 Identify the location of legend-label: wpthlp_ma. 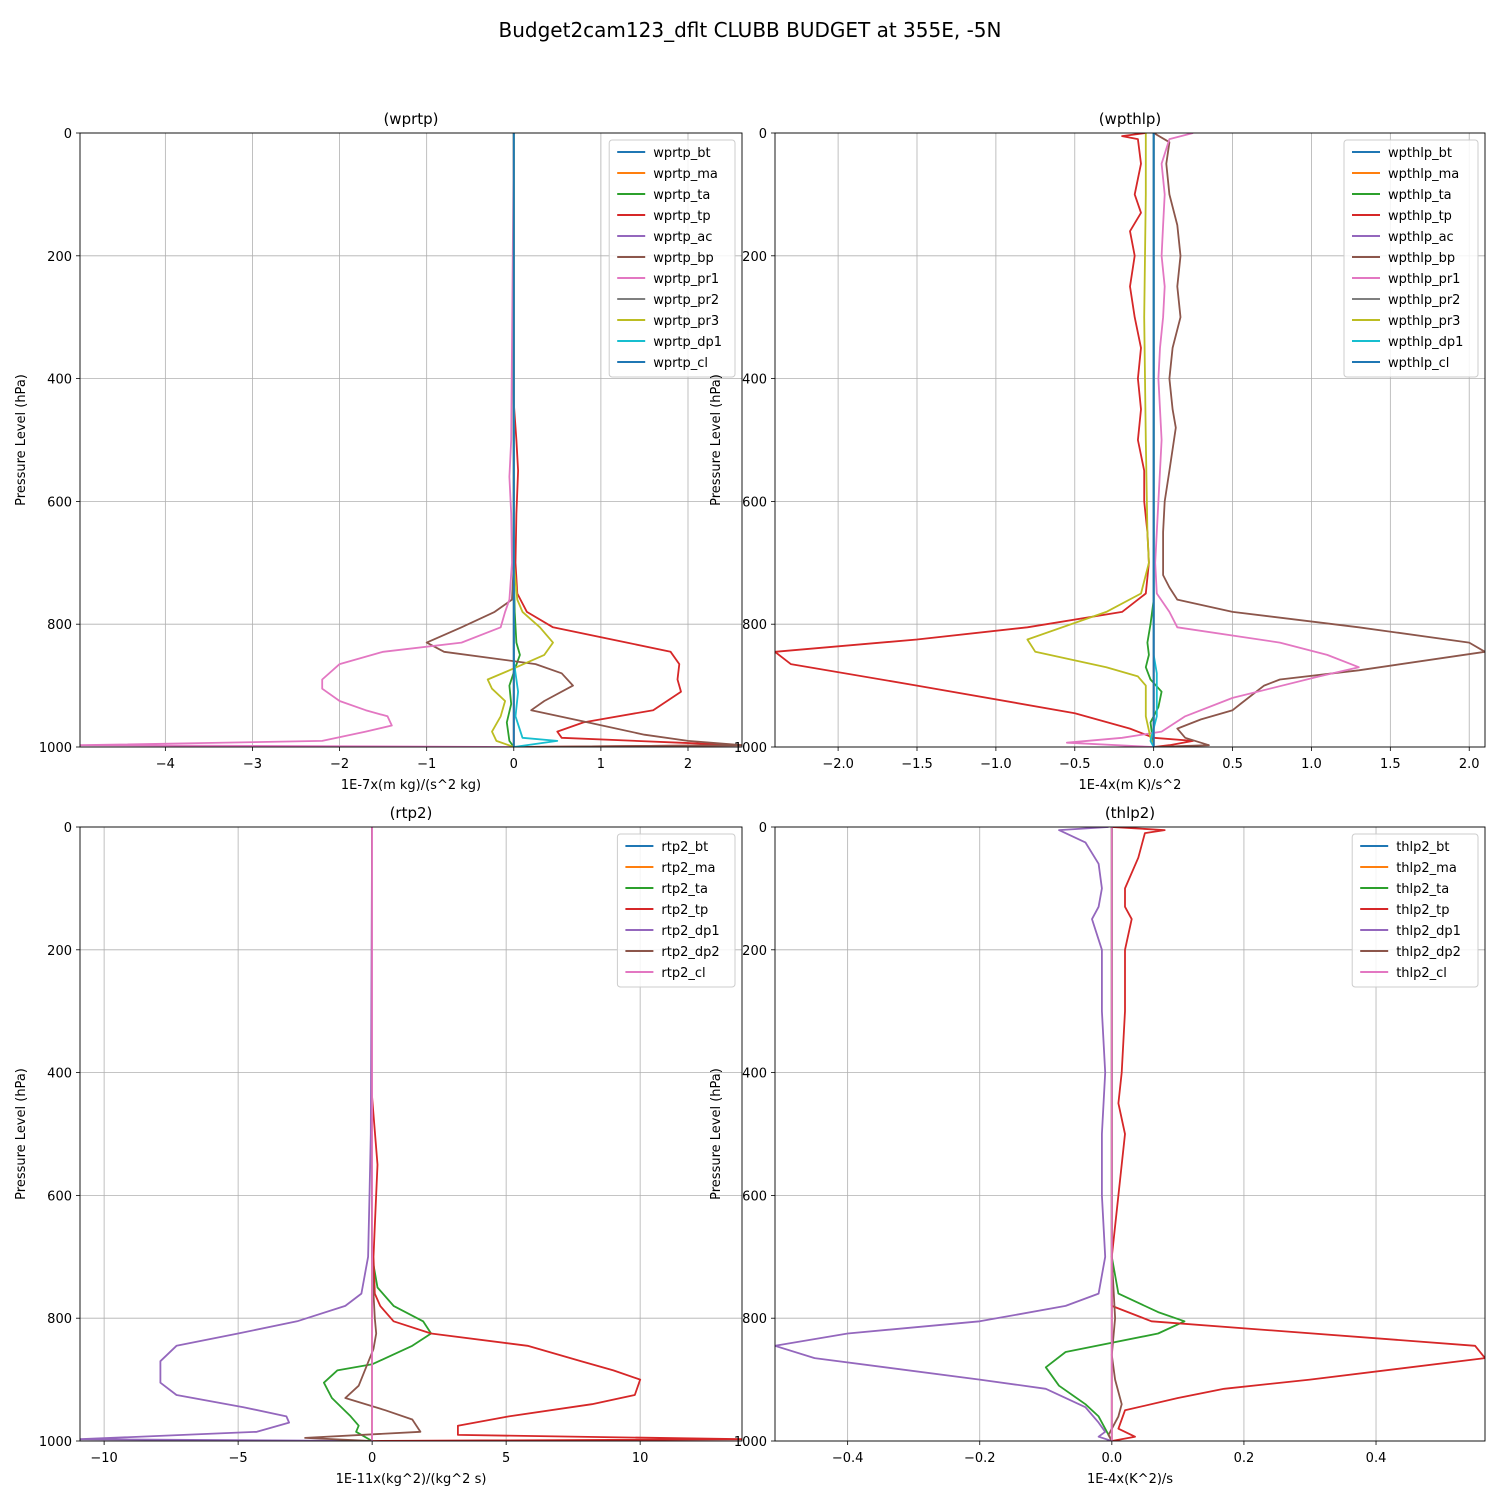
(1423, 174).